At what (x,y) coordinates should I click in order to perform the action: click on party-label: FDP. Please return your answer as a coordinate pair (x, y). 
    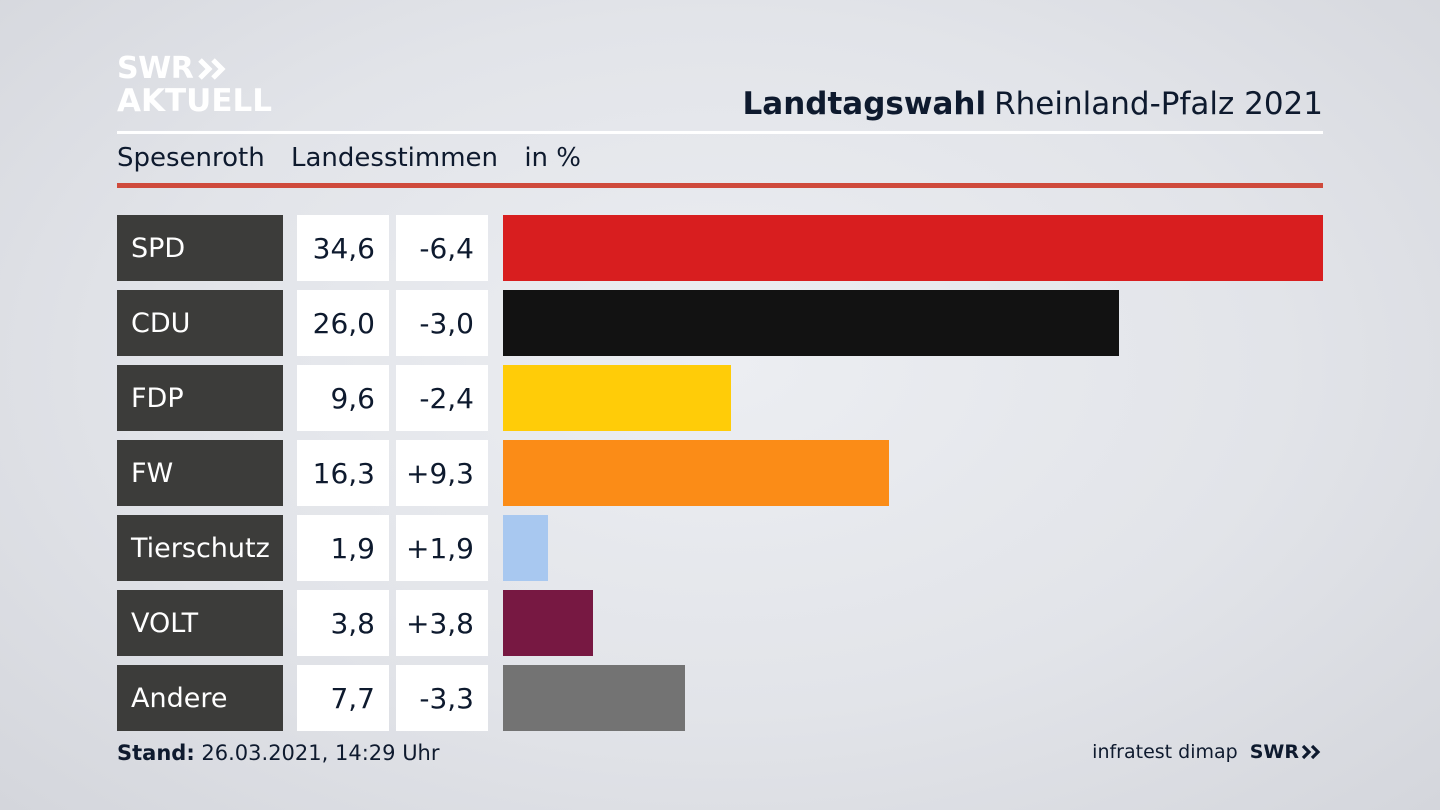
    Looking at the image, I should click on (200, 398).